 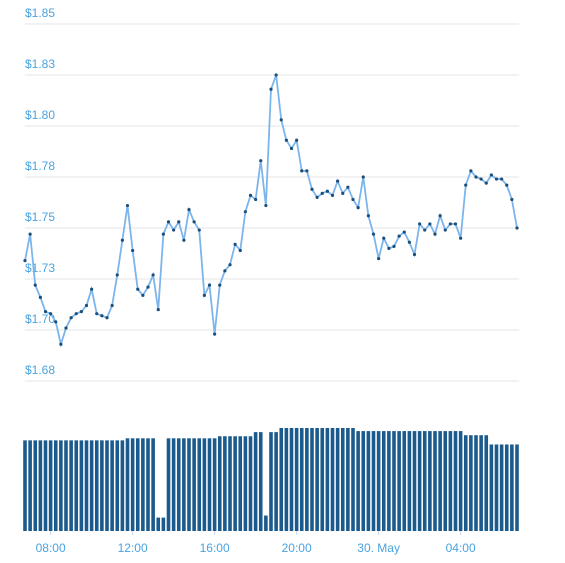 What do you see at coordinates (215, 548) in the screenshot?
I see `x-tick-label: 16:00` at bounding box center [215, 548].